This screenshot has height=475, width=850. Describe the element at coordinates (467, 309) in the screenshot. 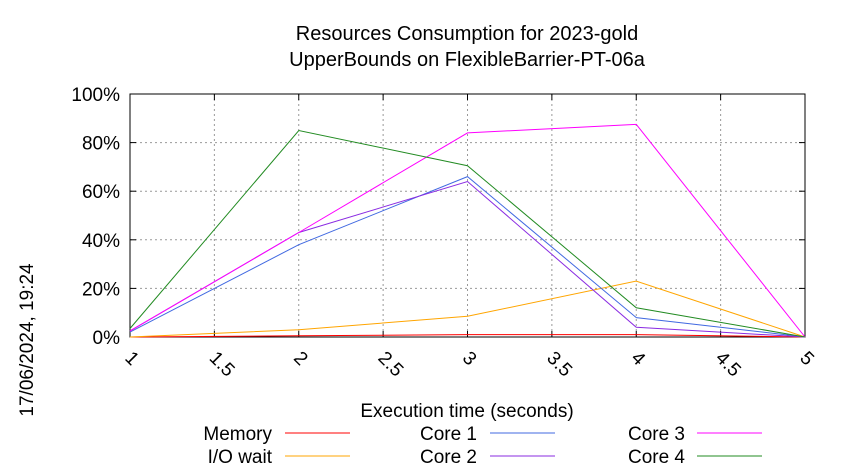

I see `series-line-i-o-wait` at that location.